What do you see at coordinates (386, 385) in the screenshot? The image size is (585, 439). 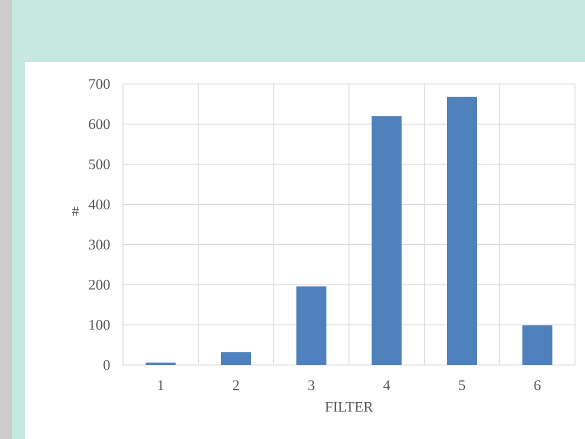 I see `x-tick-label: 4` at bounding box center [386, 385].